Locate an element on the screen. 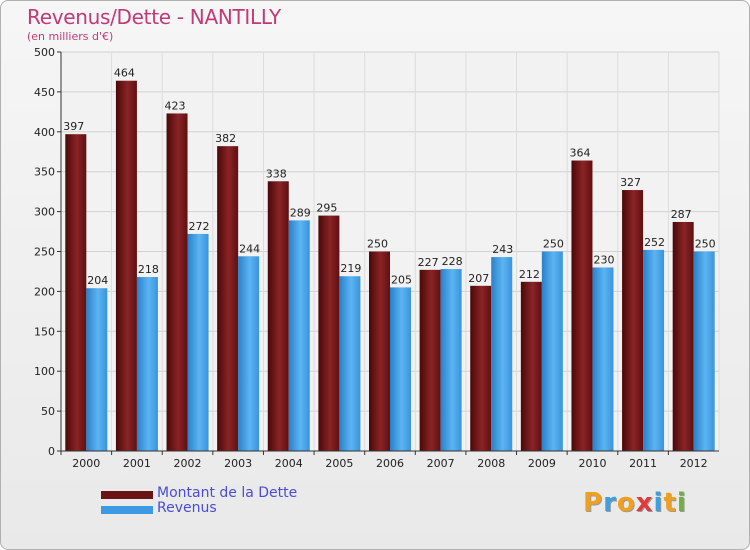  data-label: 244 is located at coordinates (249, 248).